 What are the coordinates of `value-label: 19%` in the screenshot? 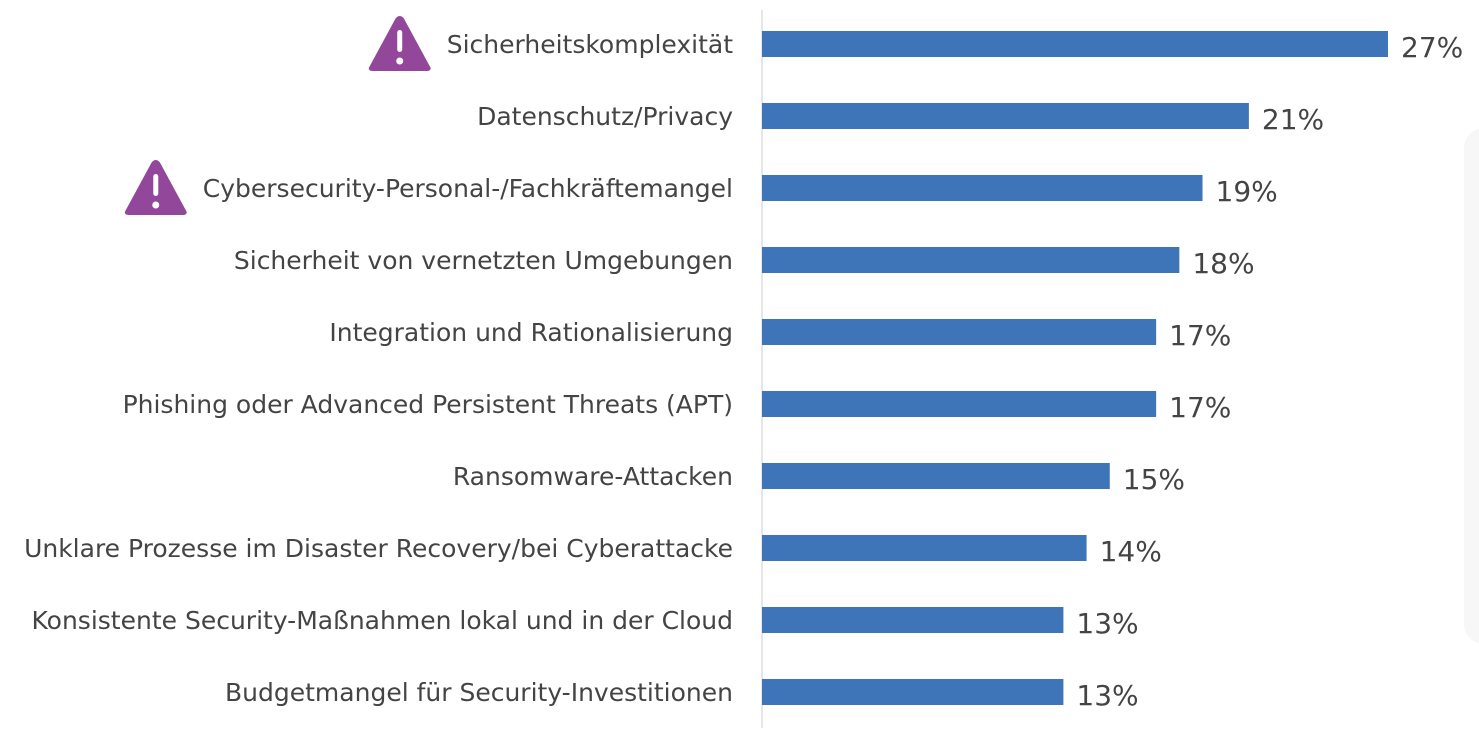 It's located at (1247, 191).